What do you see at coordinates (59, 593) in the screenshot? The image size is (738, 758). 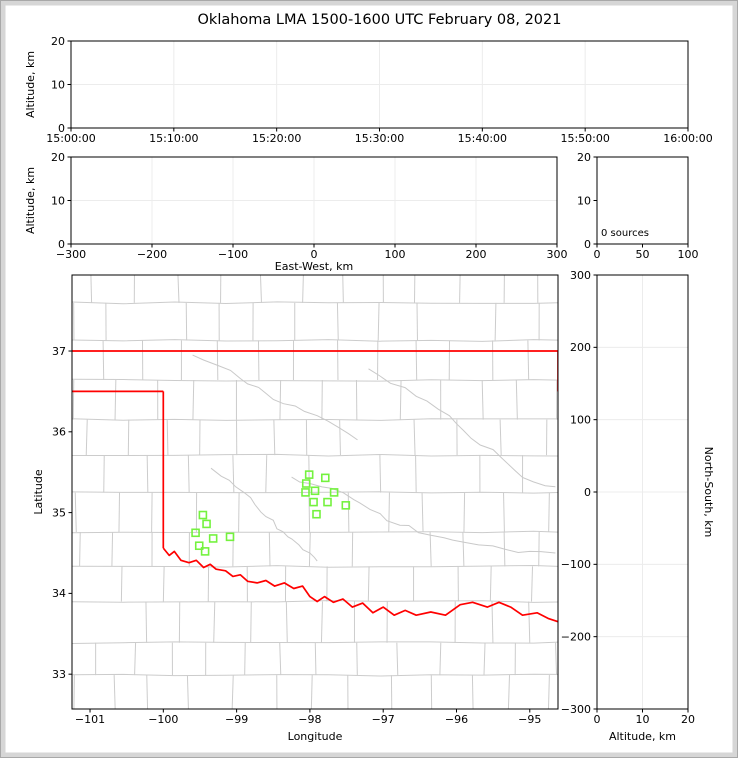 I see `y-tick-label: 34` at bounding box center [59, 593].